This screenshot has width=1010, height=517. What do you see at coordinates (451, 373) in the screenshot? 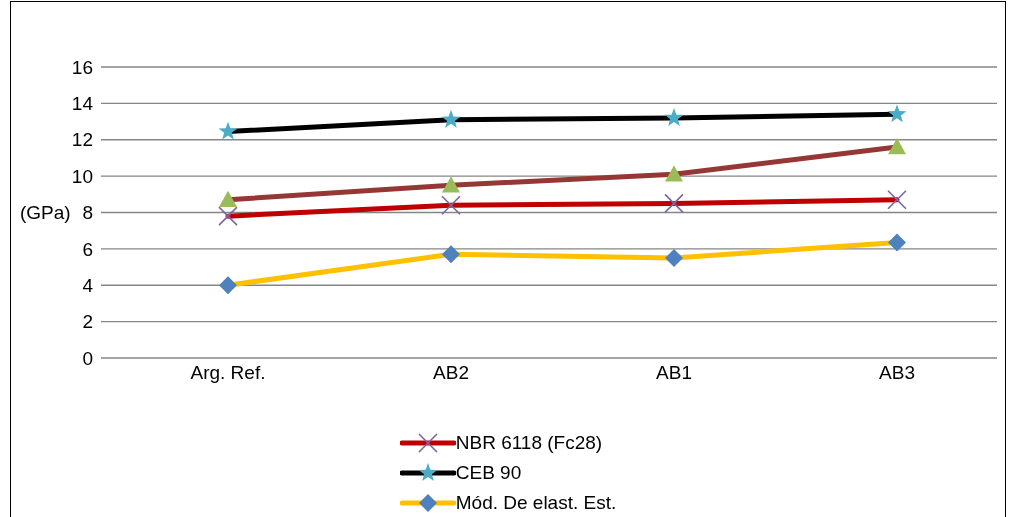
I see `x-tick-label: AB2` at bounding box center [451, 373].